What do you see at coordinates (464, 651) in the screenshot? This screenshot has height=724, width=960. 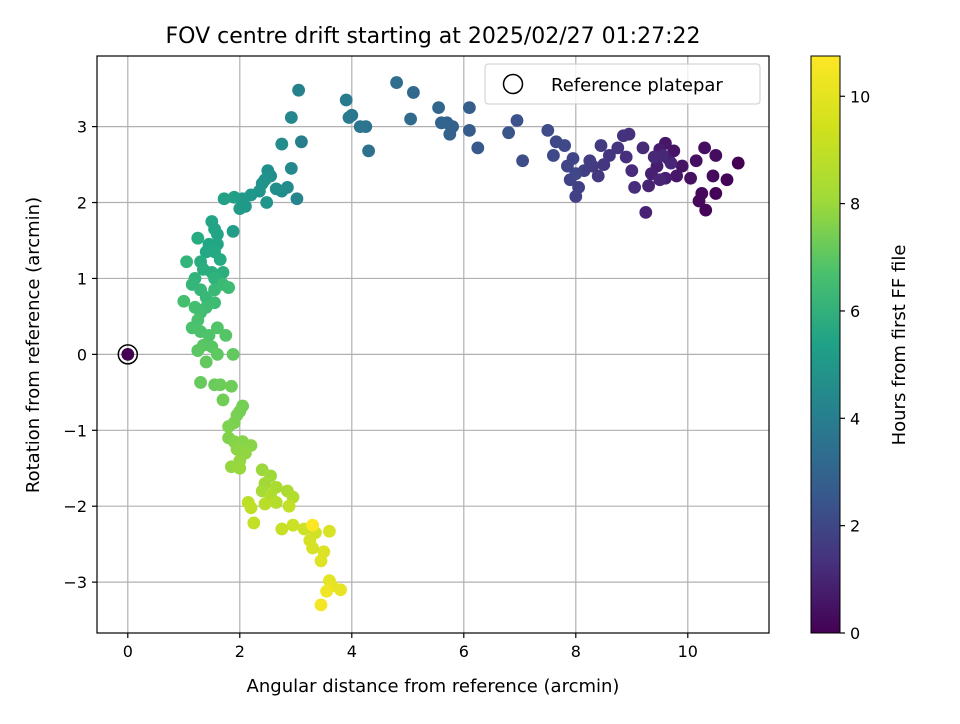 I see `x-tick-label: 6` at bounding box center [464, 651].